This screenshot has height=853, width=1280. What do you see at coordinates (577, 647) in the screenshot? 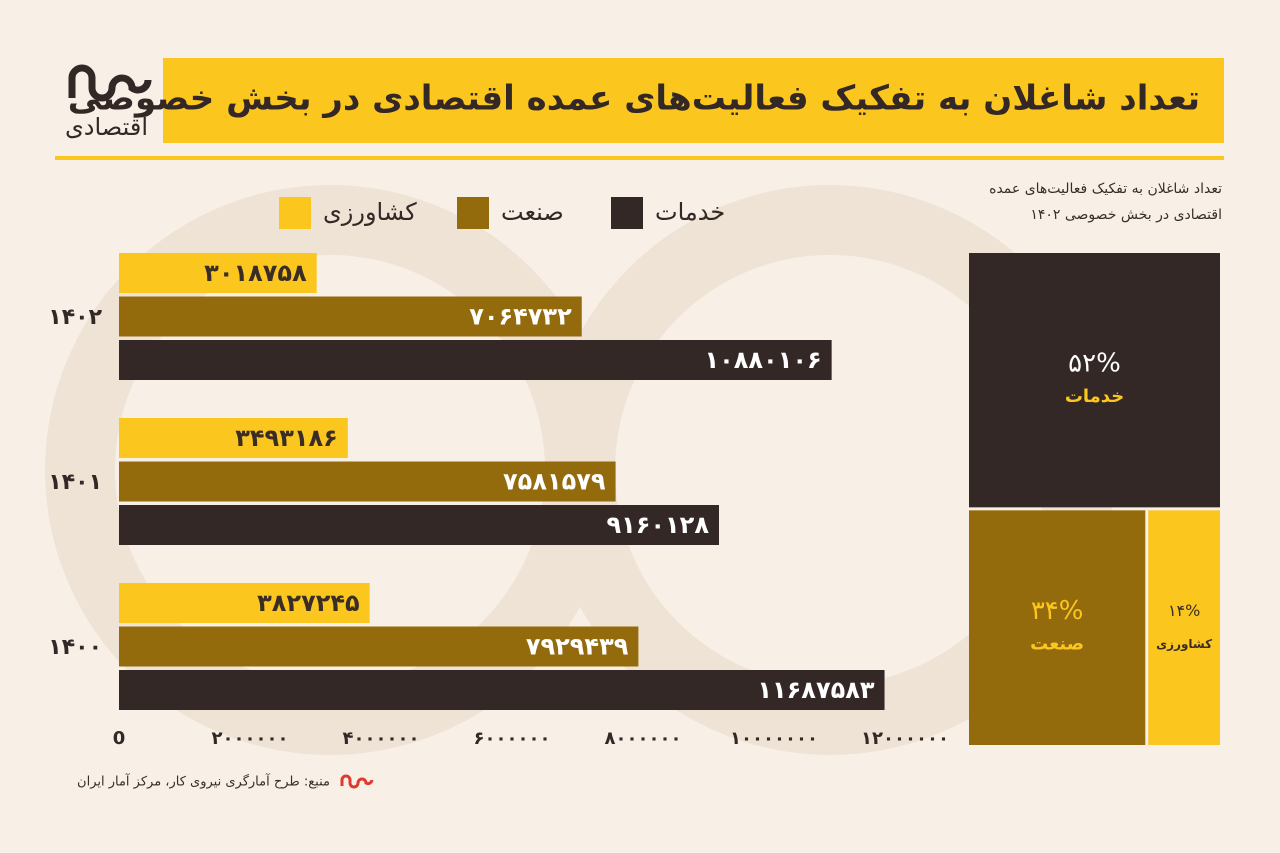
I see `value-label: ۷۹۲۹۴۳۹` at bounding box center [577, 647].